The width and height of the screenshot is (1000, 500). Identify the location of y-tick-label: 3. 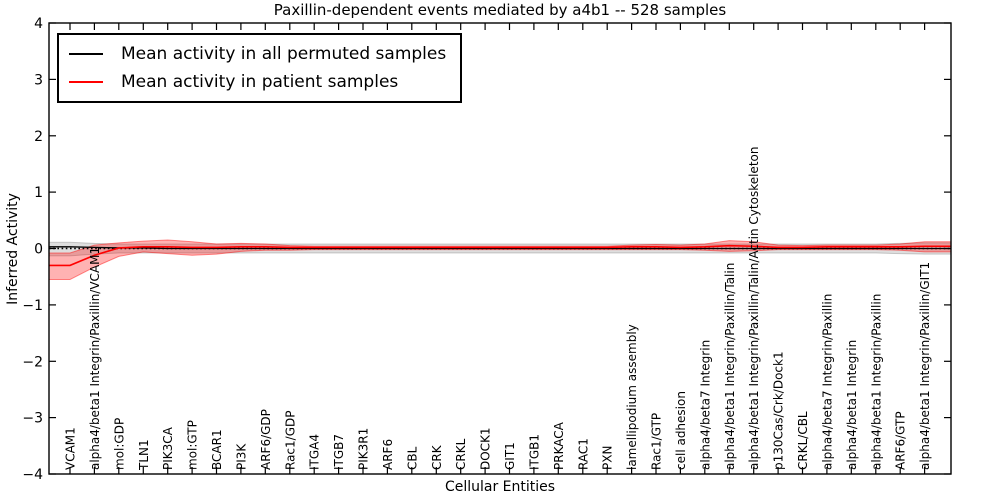
(38, 80).